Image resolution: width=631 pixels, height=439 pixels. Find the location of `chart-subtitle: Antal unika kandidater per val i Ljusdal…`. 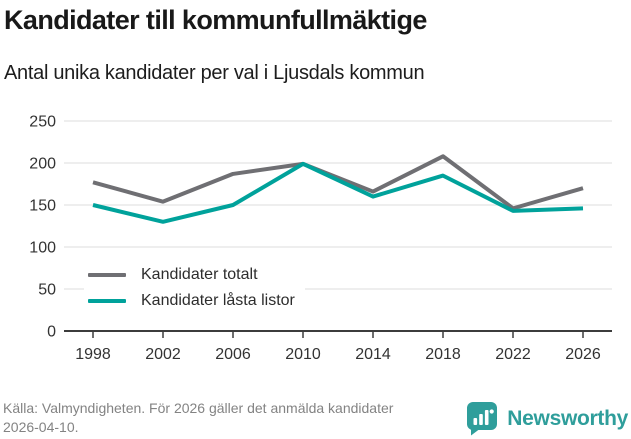

chart-subtitle: Antal unika kandidater per val i Ljusdal… is located at coordinates (214, 73).